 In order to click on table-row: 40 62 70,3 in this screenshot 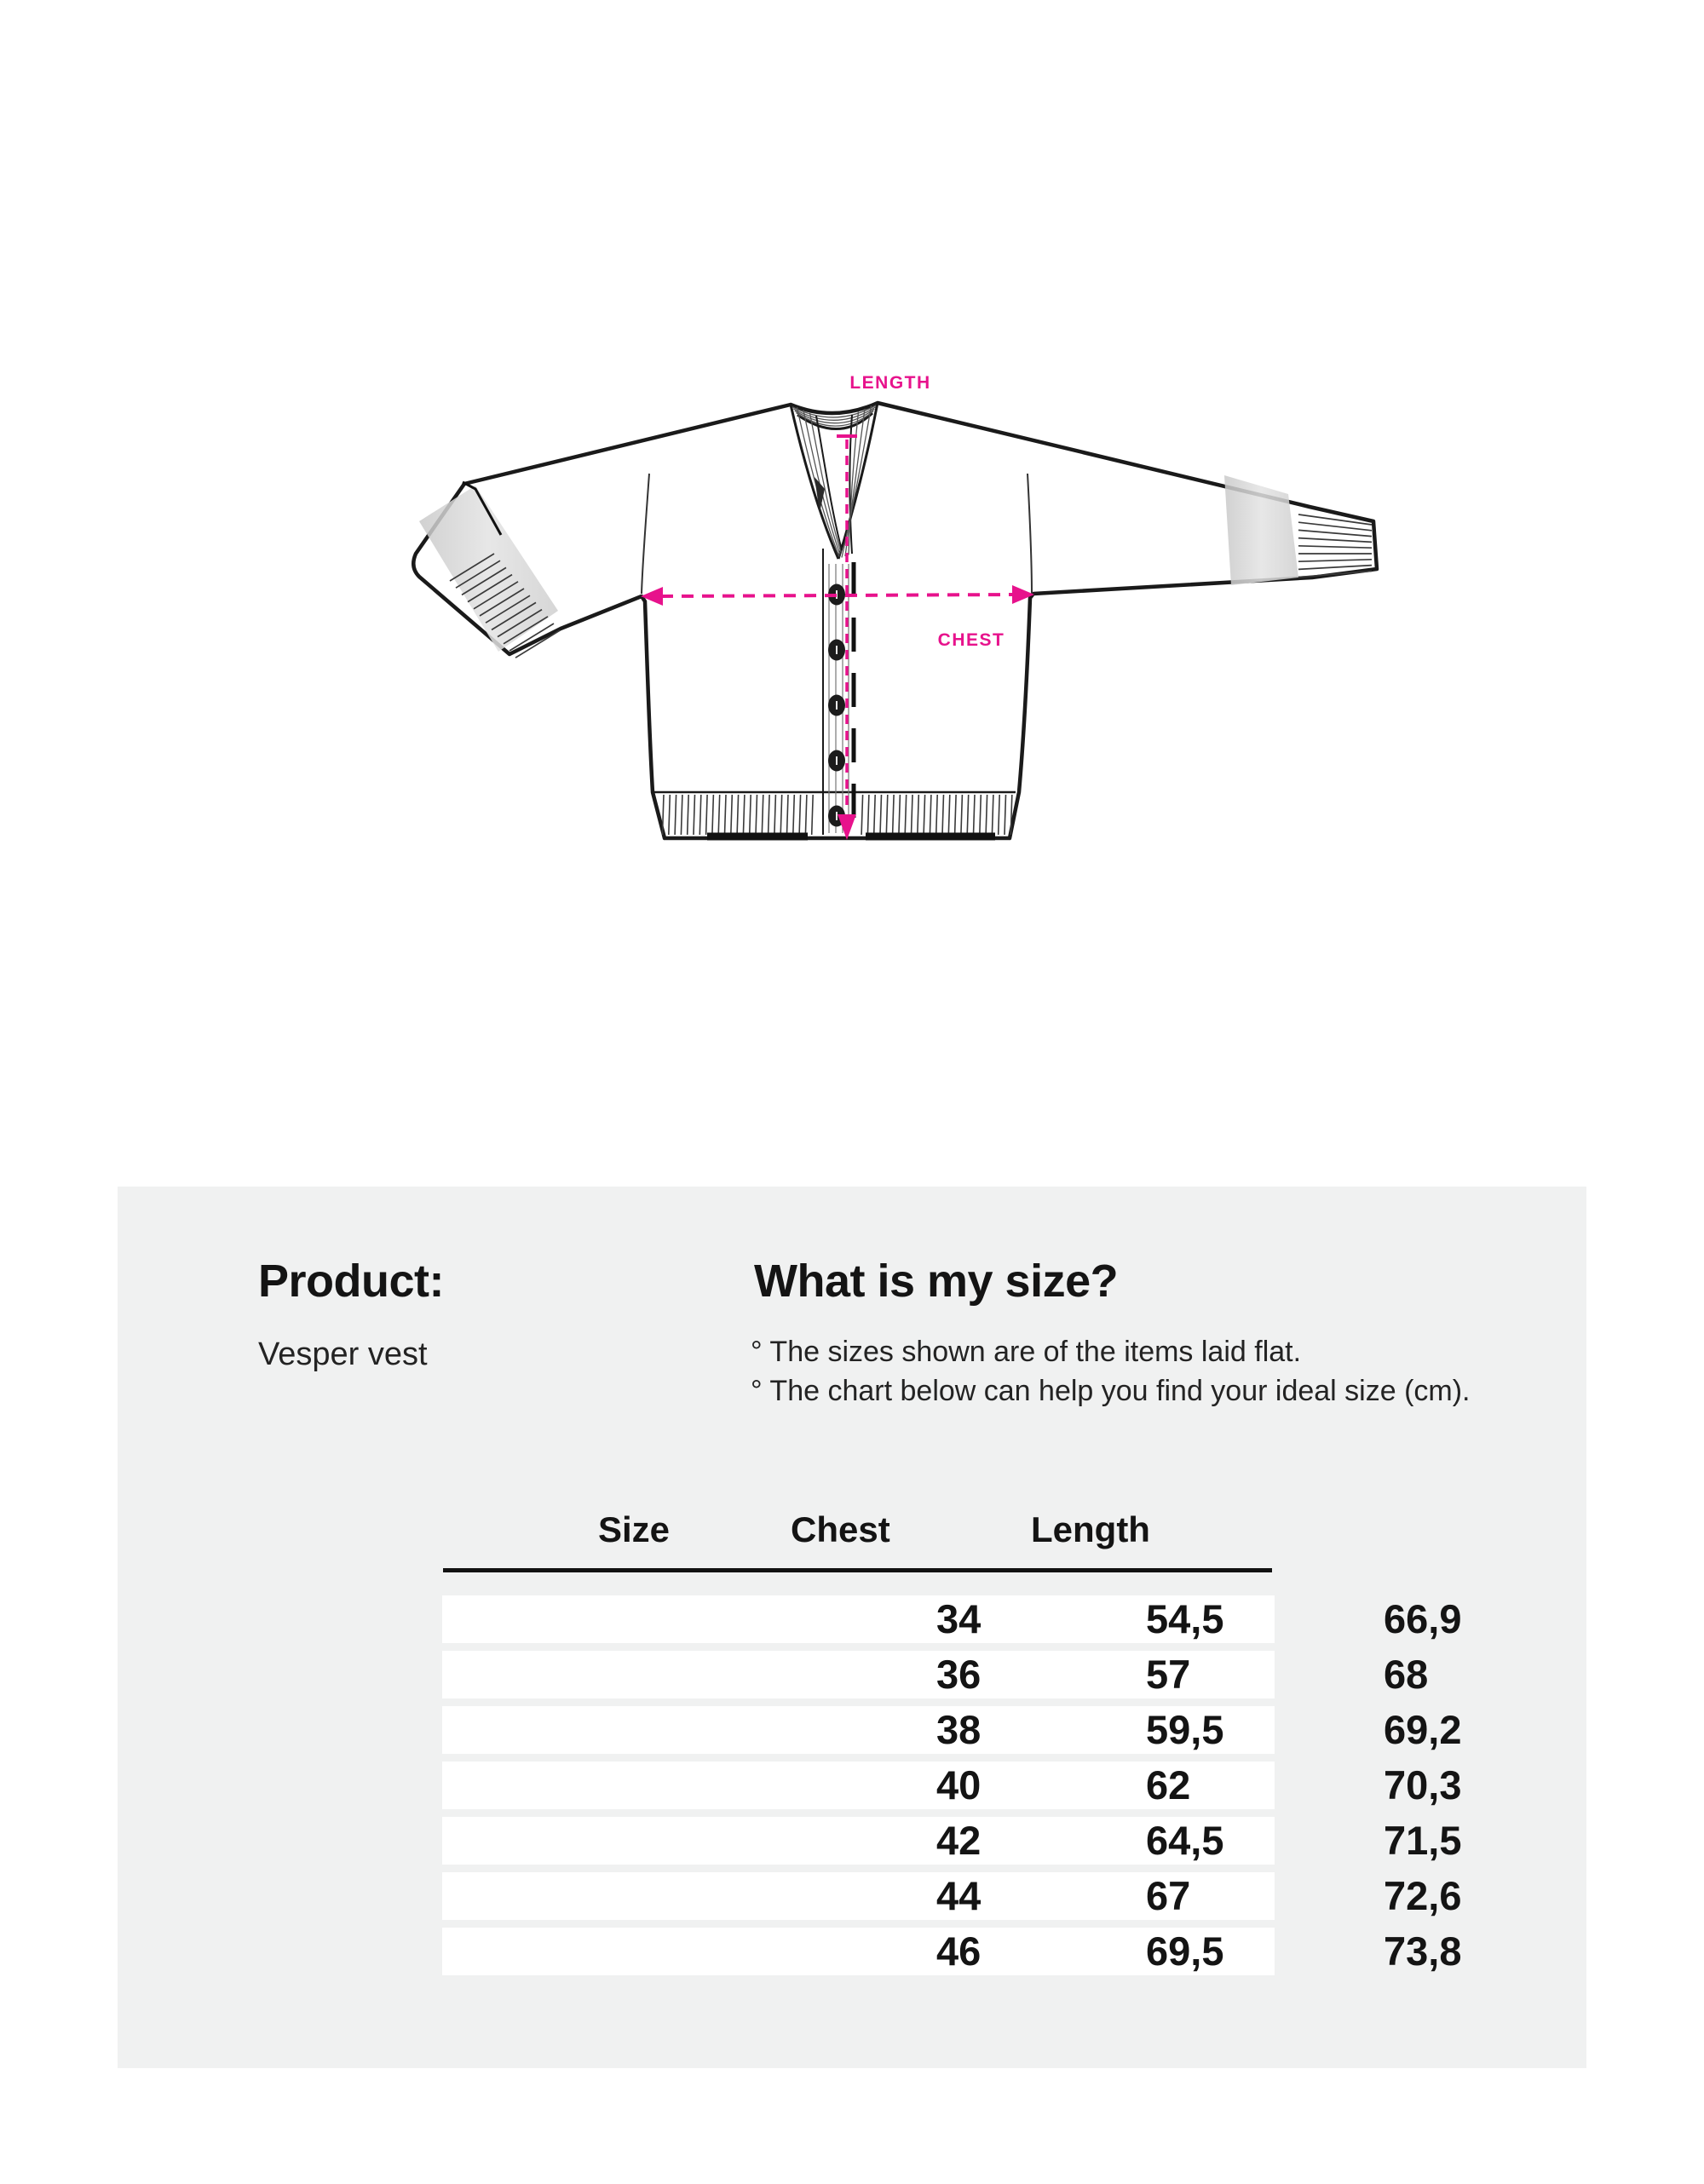, I will do `click(951, 1785)`.